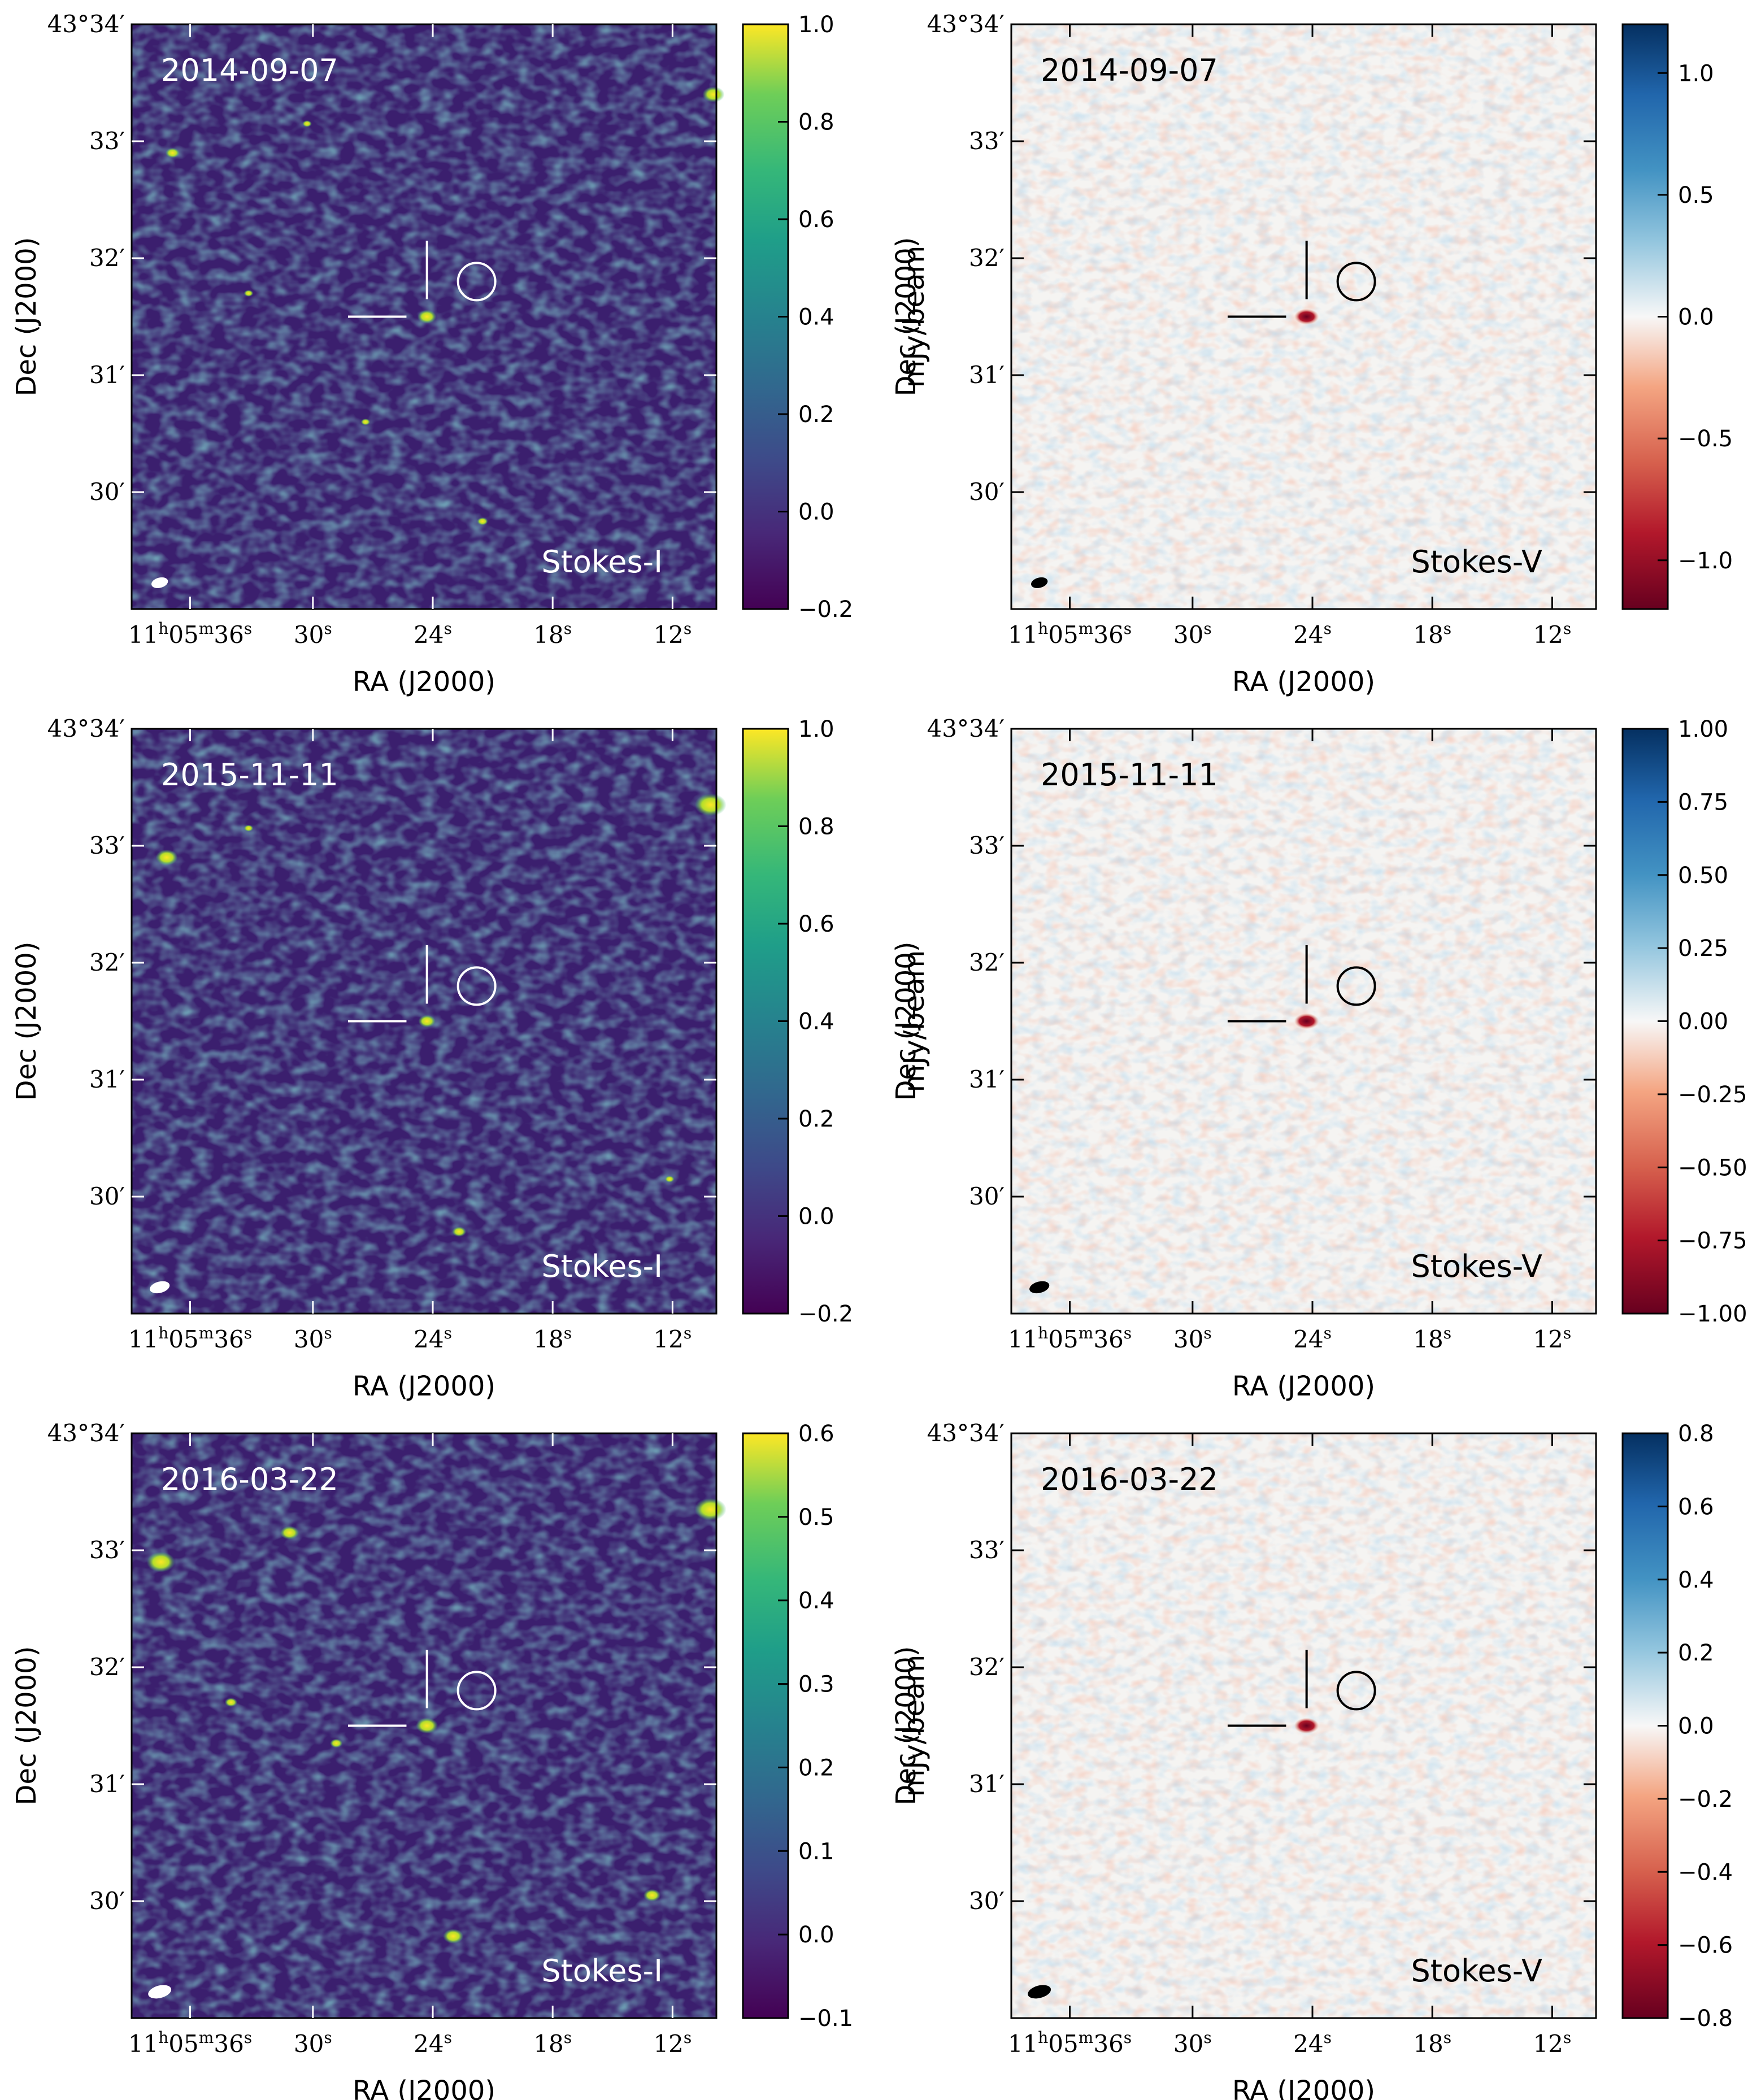  I want to click on colorbar-tick-label: −0.25, so click(1713, 1095).